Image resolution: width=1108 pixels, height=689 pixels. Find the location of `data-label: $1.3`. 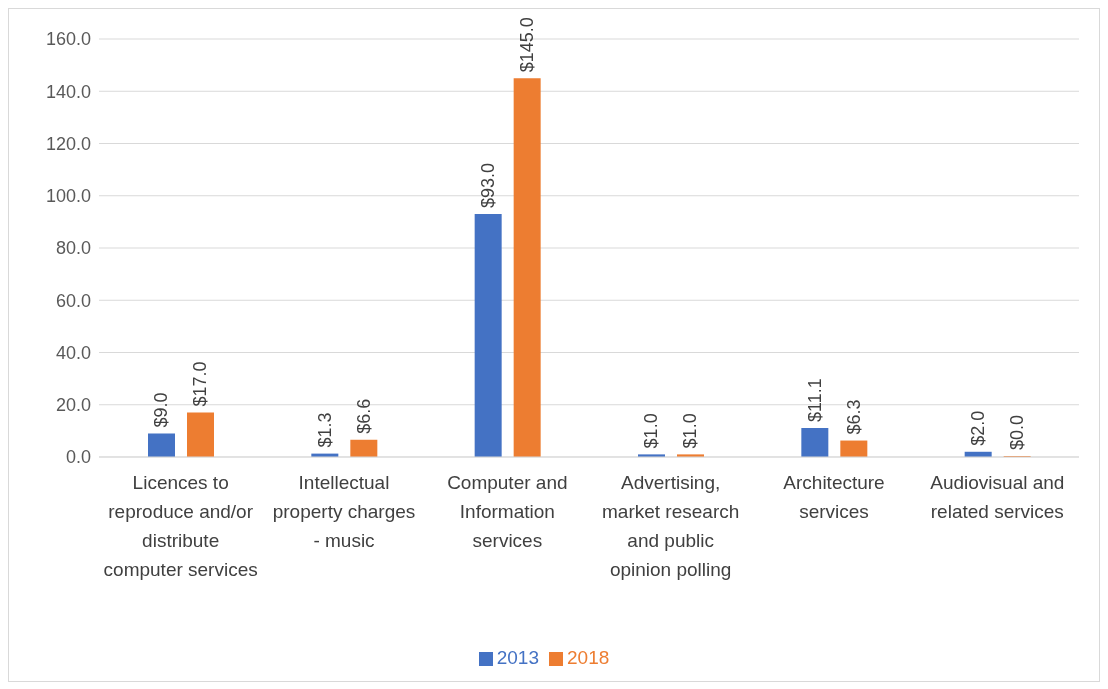

data-label: $1.3 is located at coordinates (324, 430).